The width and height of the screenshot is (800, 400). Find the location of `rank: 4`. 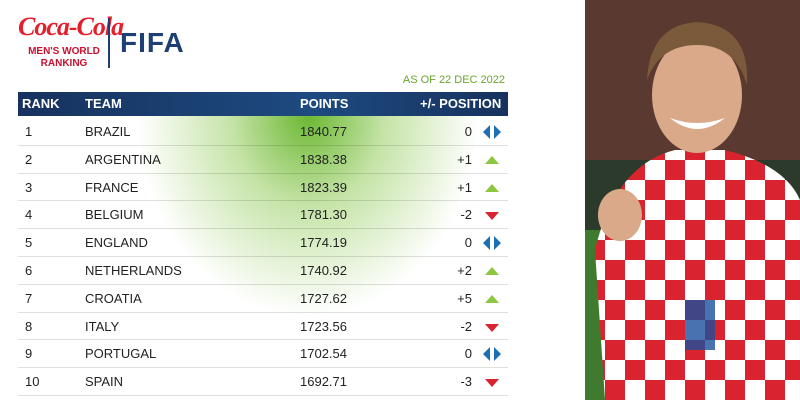

rank: 4 is located at coordinates (29, 215).